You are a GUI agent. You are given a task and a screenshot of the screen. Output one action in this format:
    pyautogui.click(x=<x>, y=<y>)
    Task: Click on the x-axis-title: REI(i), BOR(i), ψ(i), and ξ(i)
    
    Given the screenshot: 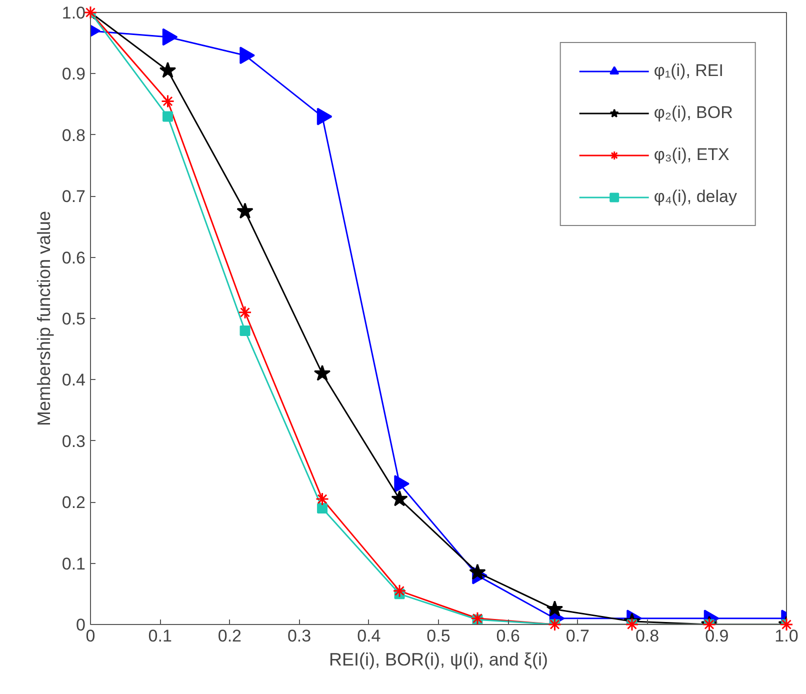 What is the action you would take?
    pyautogui.click(x=438, y=660)
    